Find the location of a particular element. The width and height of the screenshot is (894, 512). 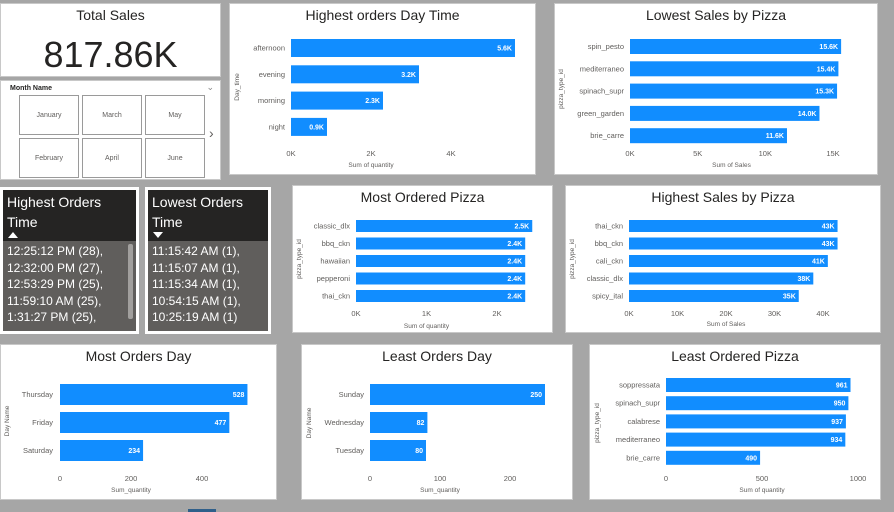

category-label: Tuesday is located at coordinates (350, 450).